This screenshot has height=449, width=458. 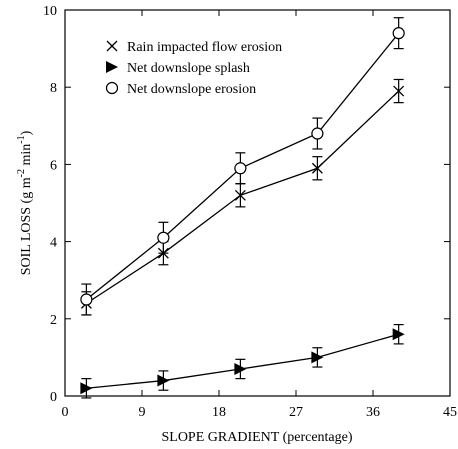 I want to click on x-tick-label: 0, so click(x=65, y=412).